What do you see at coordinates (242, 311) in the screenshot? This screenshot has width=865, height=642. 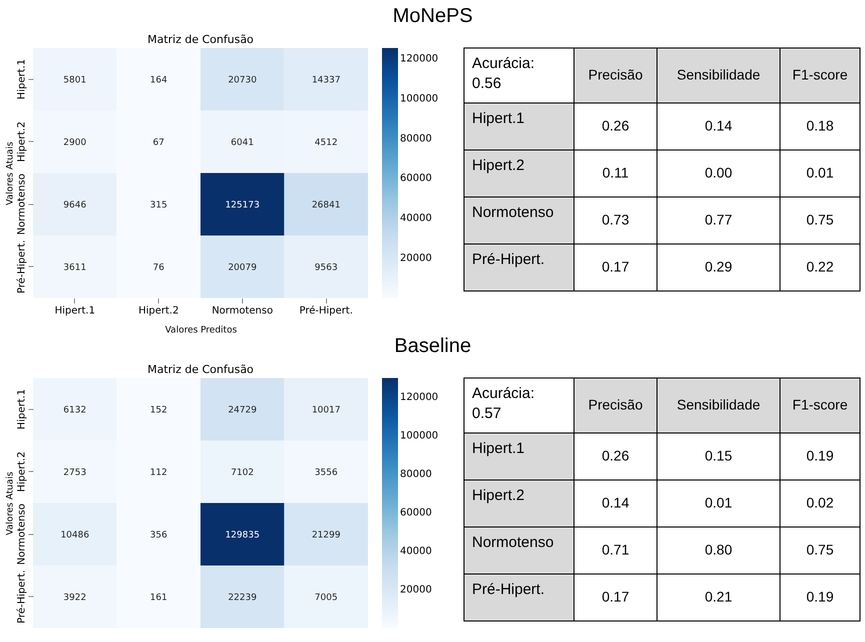 I see `x-tick-label: Normotenso` at bounding box center [242, 311].